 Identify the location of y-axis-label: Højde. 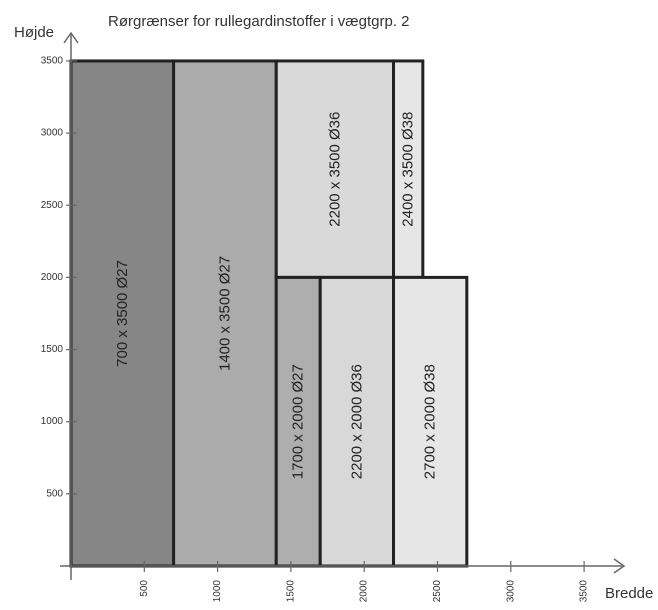
(34, 32).